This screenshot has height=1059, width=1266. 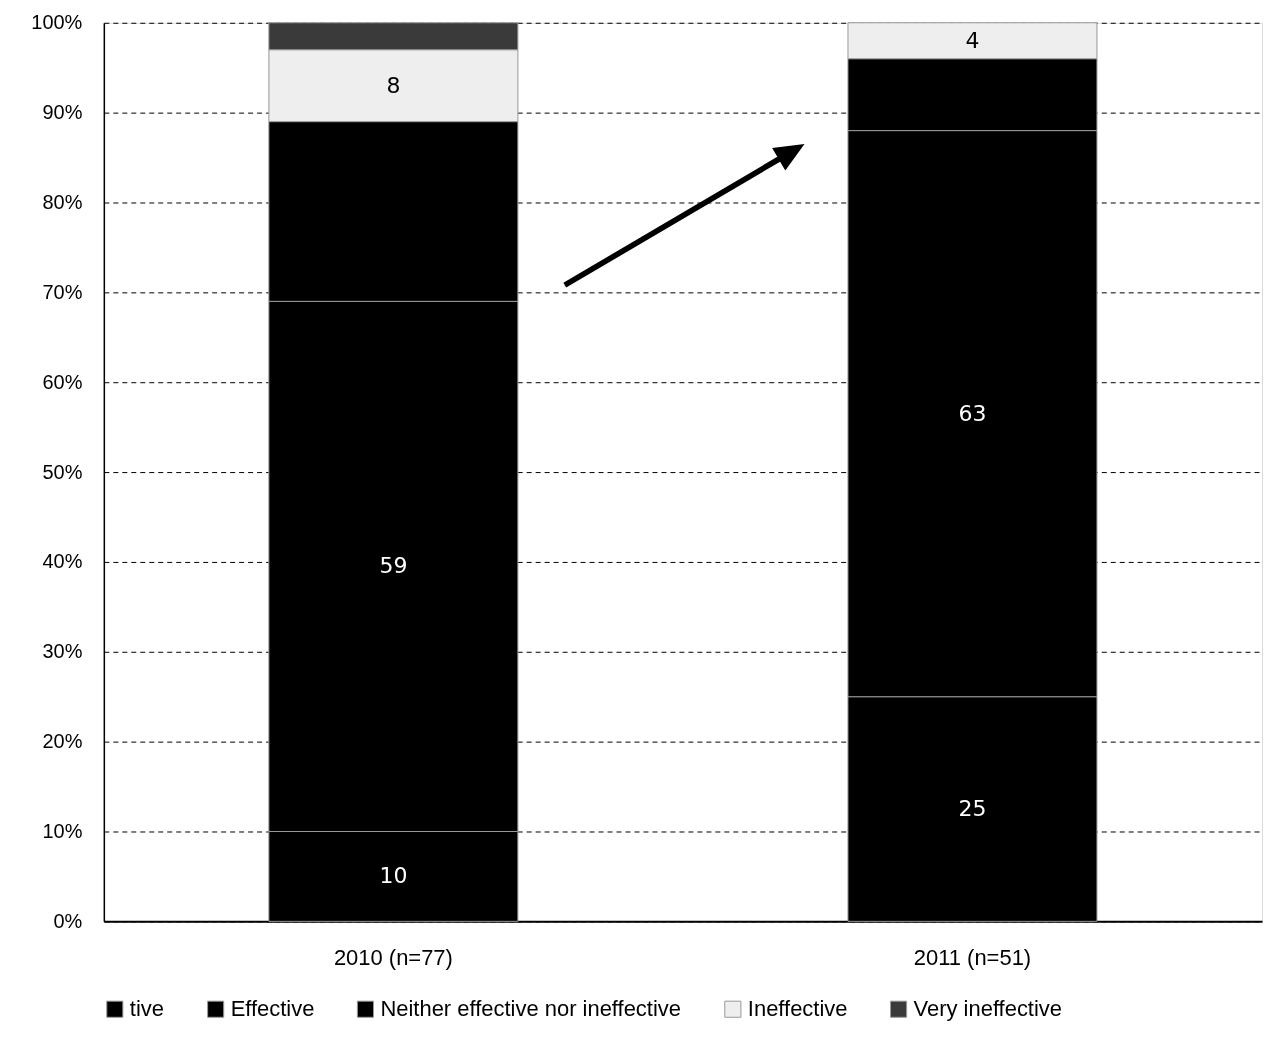 I want to click on legend-label: Ineffective, so click(x=797, y=1009).